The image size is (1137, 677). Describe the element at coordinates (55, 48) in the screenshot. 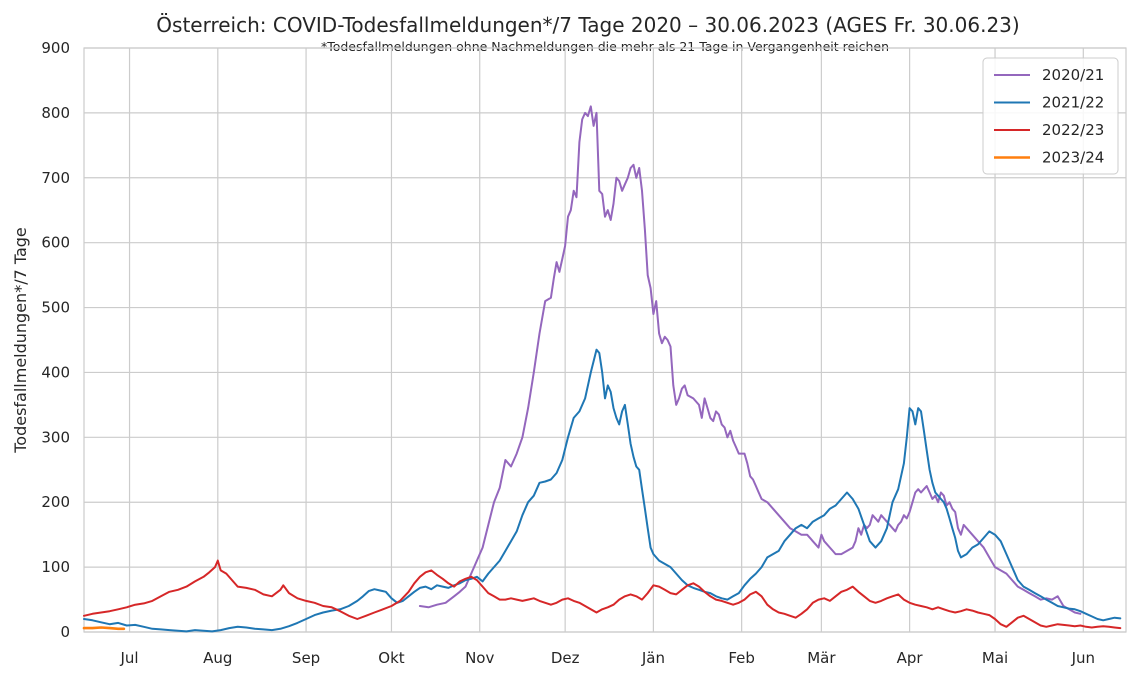

I see `y-tick-label: 900` at that location.